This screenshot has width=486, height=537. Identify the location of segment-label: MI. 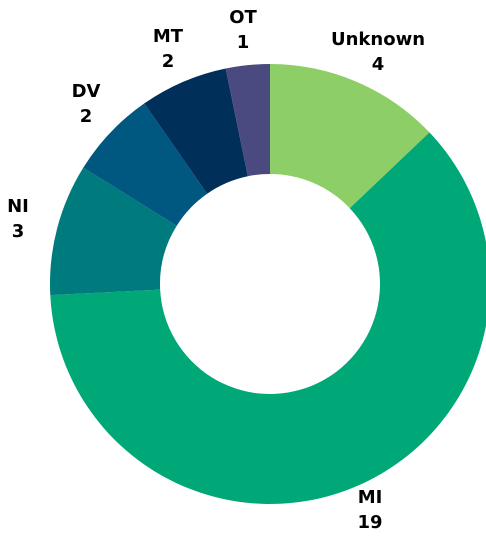
(370, 497).